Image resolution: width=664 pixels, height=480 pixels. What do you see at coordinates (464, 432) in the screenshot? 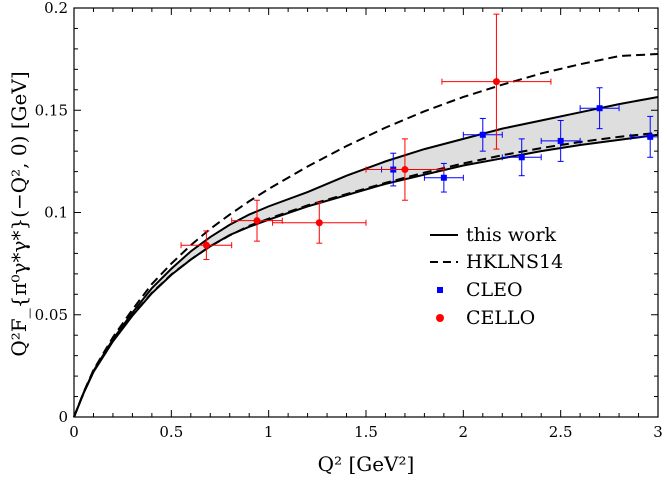
I see `x-tick-label: 2` at bounding box center [464, 432].